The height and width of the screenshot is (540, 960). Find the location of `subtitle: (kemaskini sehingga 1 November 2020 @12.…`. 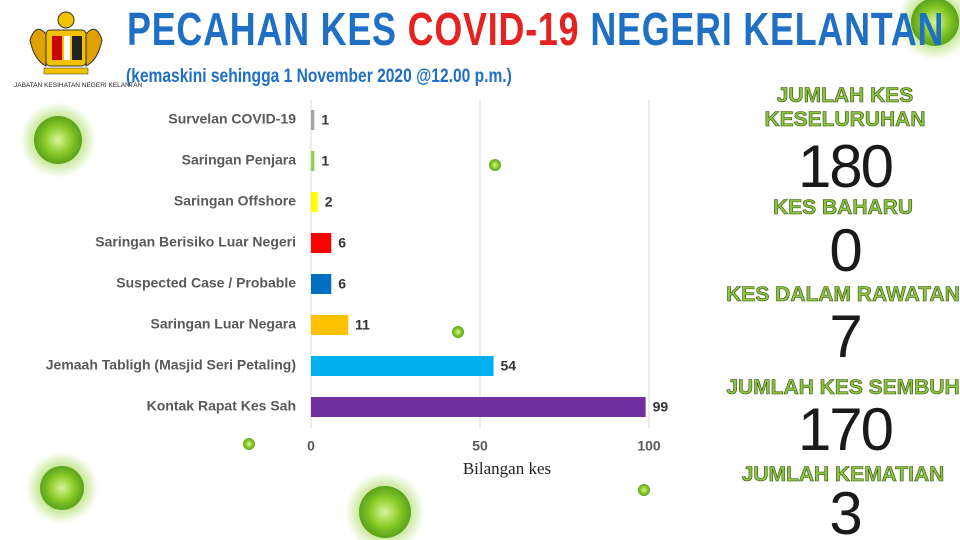

subtitle: (kemaskini sehingga 1 November 2020 @12.… is located at coordinates (319, 76).